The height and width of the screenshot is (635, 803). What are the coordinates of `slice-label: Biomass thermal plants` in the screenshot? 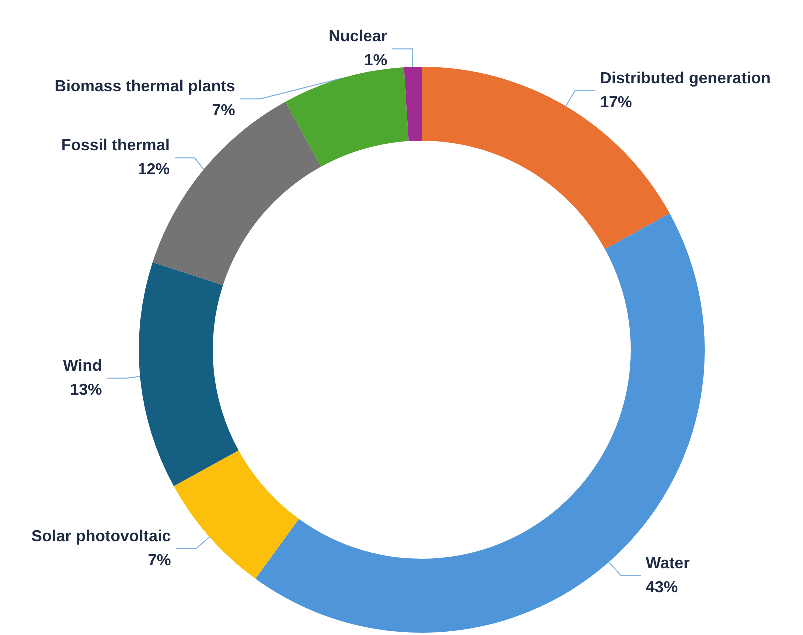 It's located at (145, 87).